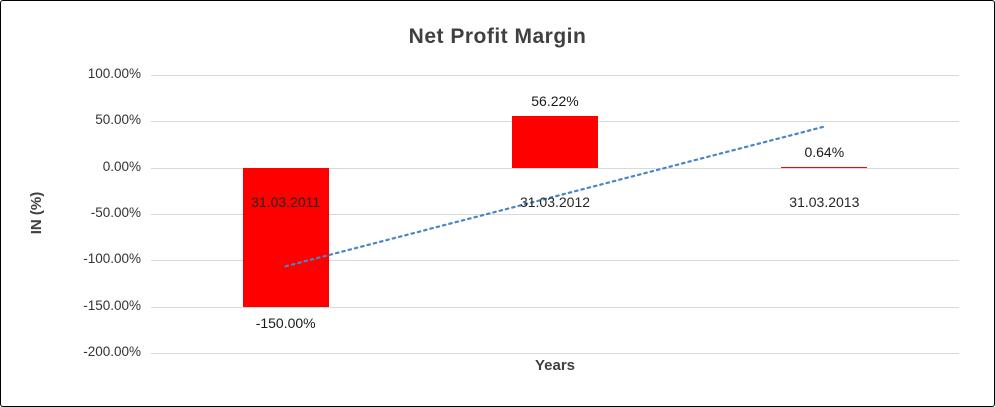 The image size is (995, 407). Describe the element at coordinates (115, 212) in the screenshot. I see `y-axis-tick-label: -50.00%` at that location.